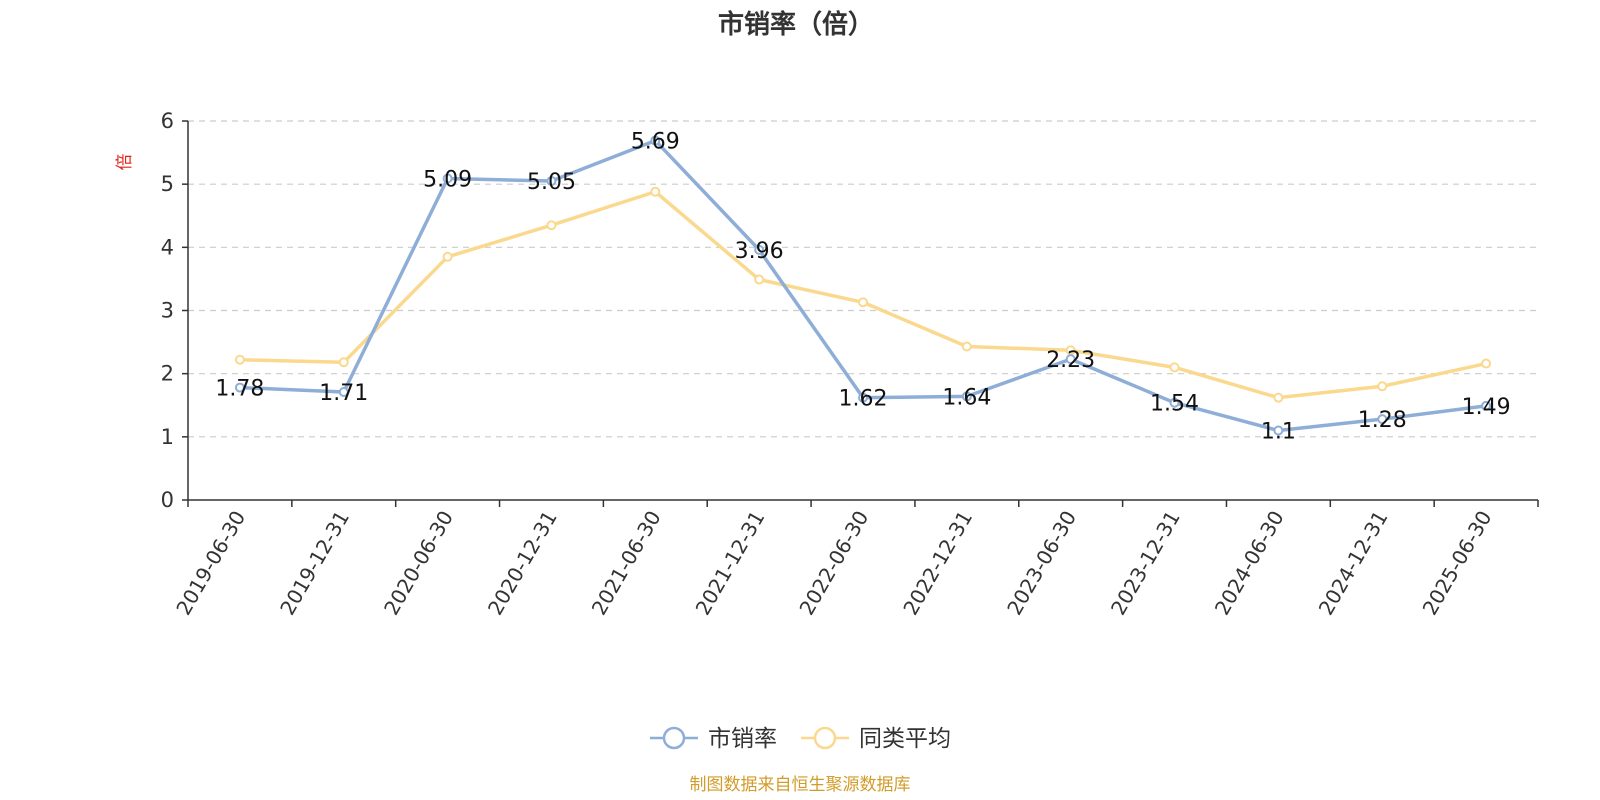  Describe the element at coordinates (626, 563) in the screenshot. I see `x-tick-label: 2021-06-30` at that location.